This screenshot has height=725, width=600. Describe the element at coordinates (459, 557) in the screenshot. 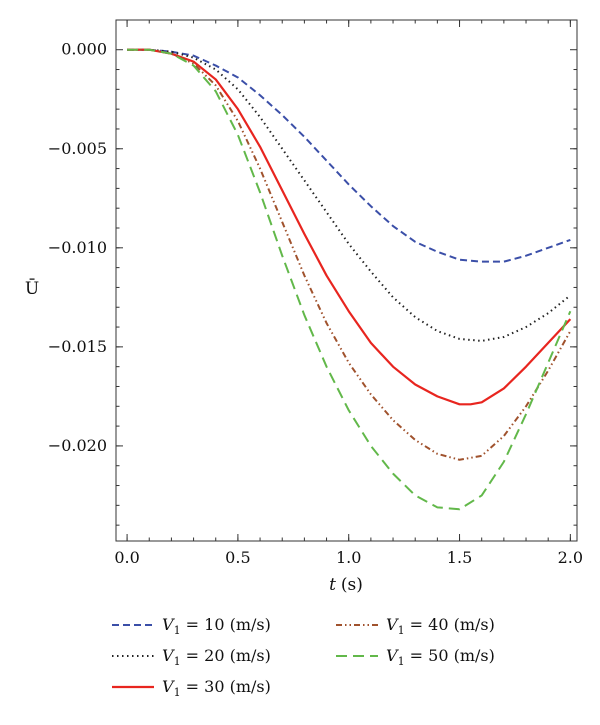

I see `x-tick-label: 1.5` at that location.